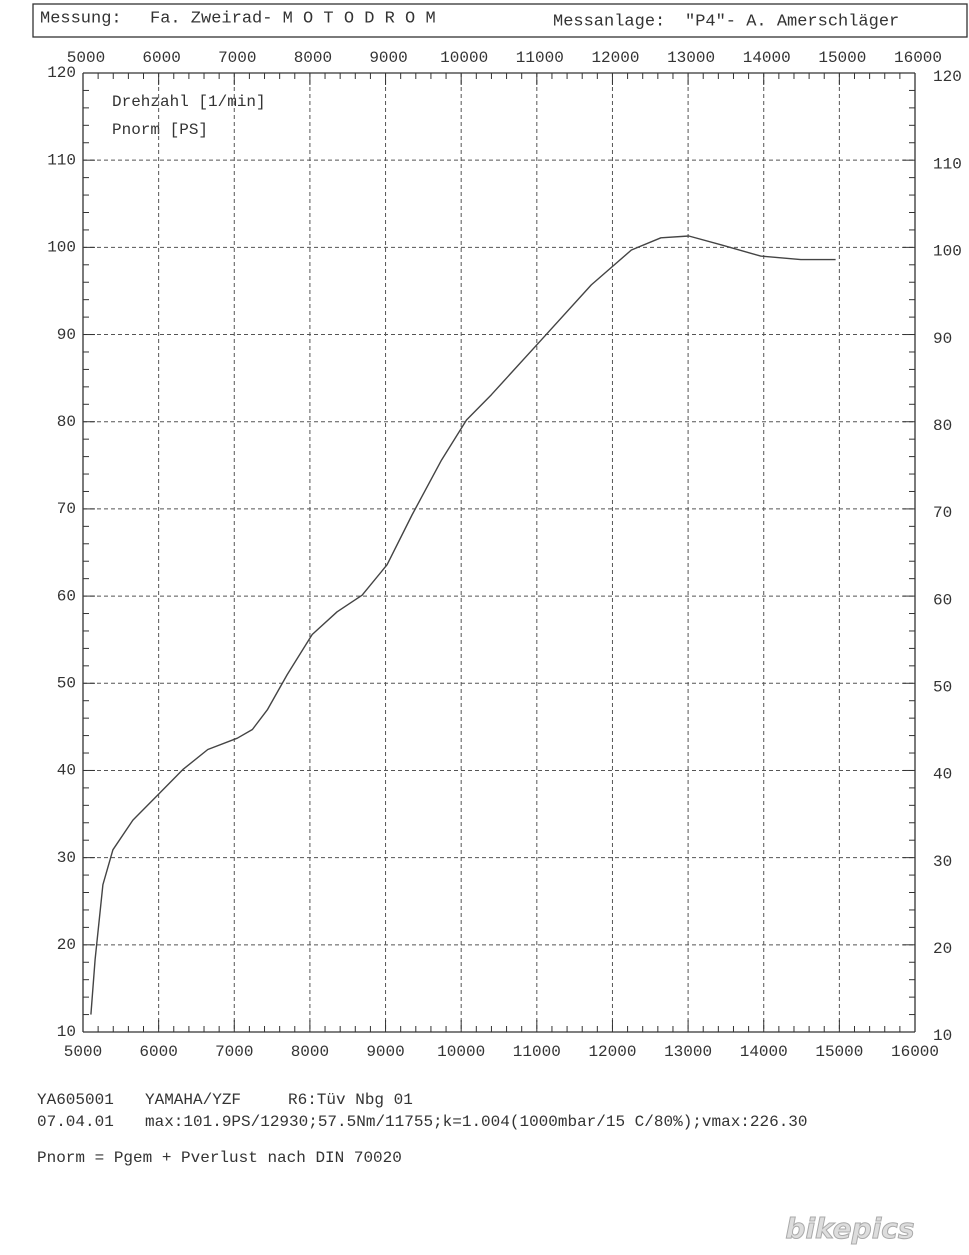 The image size is (969, 1255). I want to click on header-company: Fa. Zweirad- M O T O D R O M, so click(293, 18).